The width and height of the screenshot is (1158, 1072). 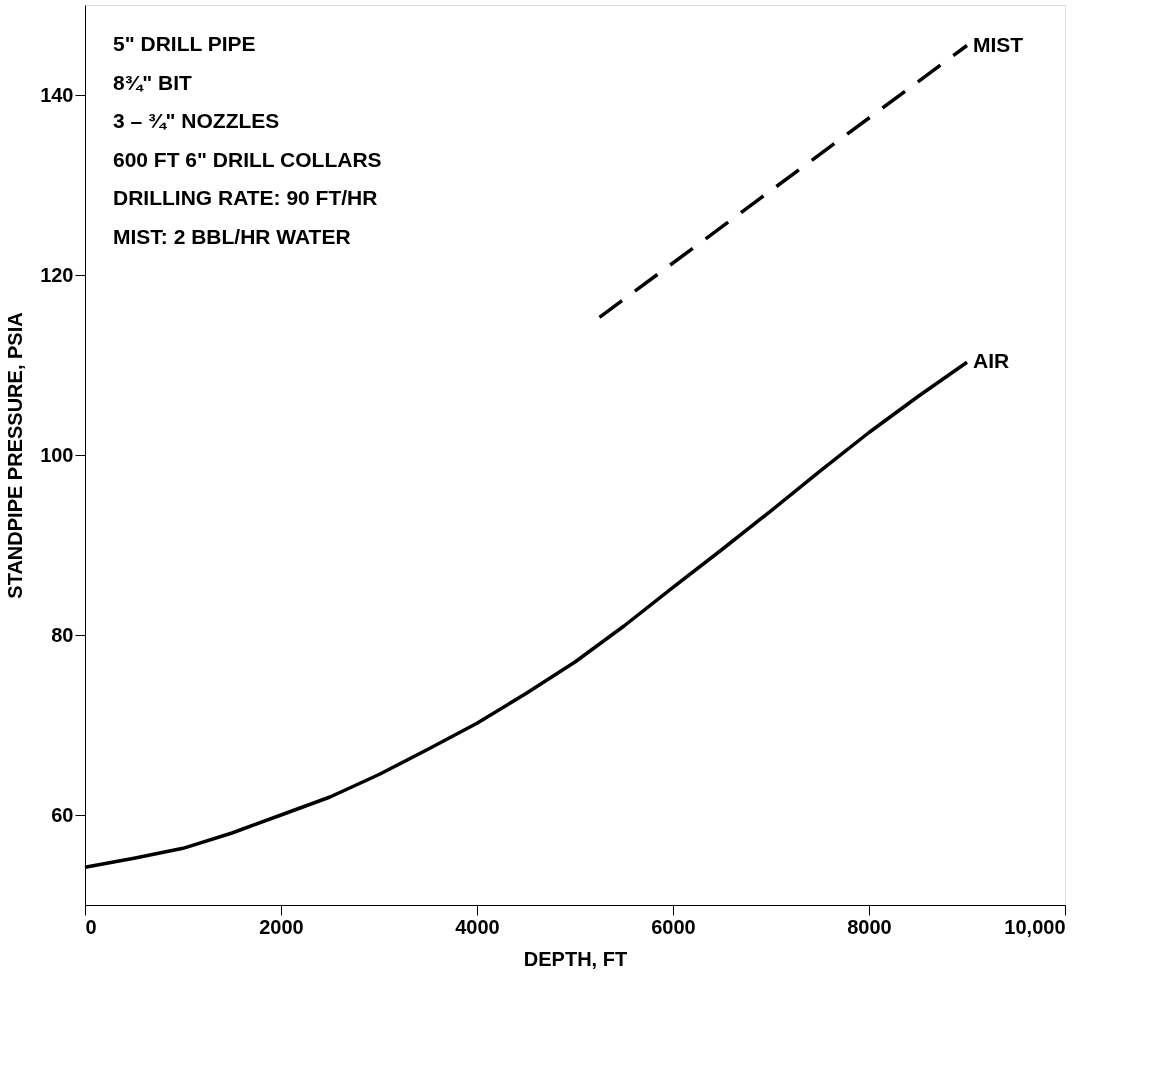 What do you see at coordinates (91, 926) in the screenshot?
I see `x-tick-label: 0` at bounding box center [91, 926].